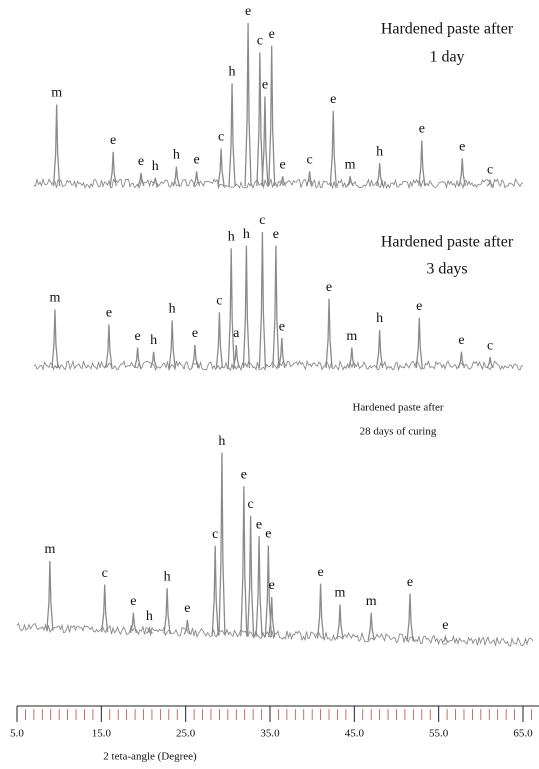  What do you see at coordinates (355, 734) in the screenshot?
I see `x-tick-label: 45.0` at bounding box center [355, 734].